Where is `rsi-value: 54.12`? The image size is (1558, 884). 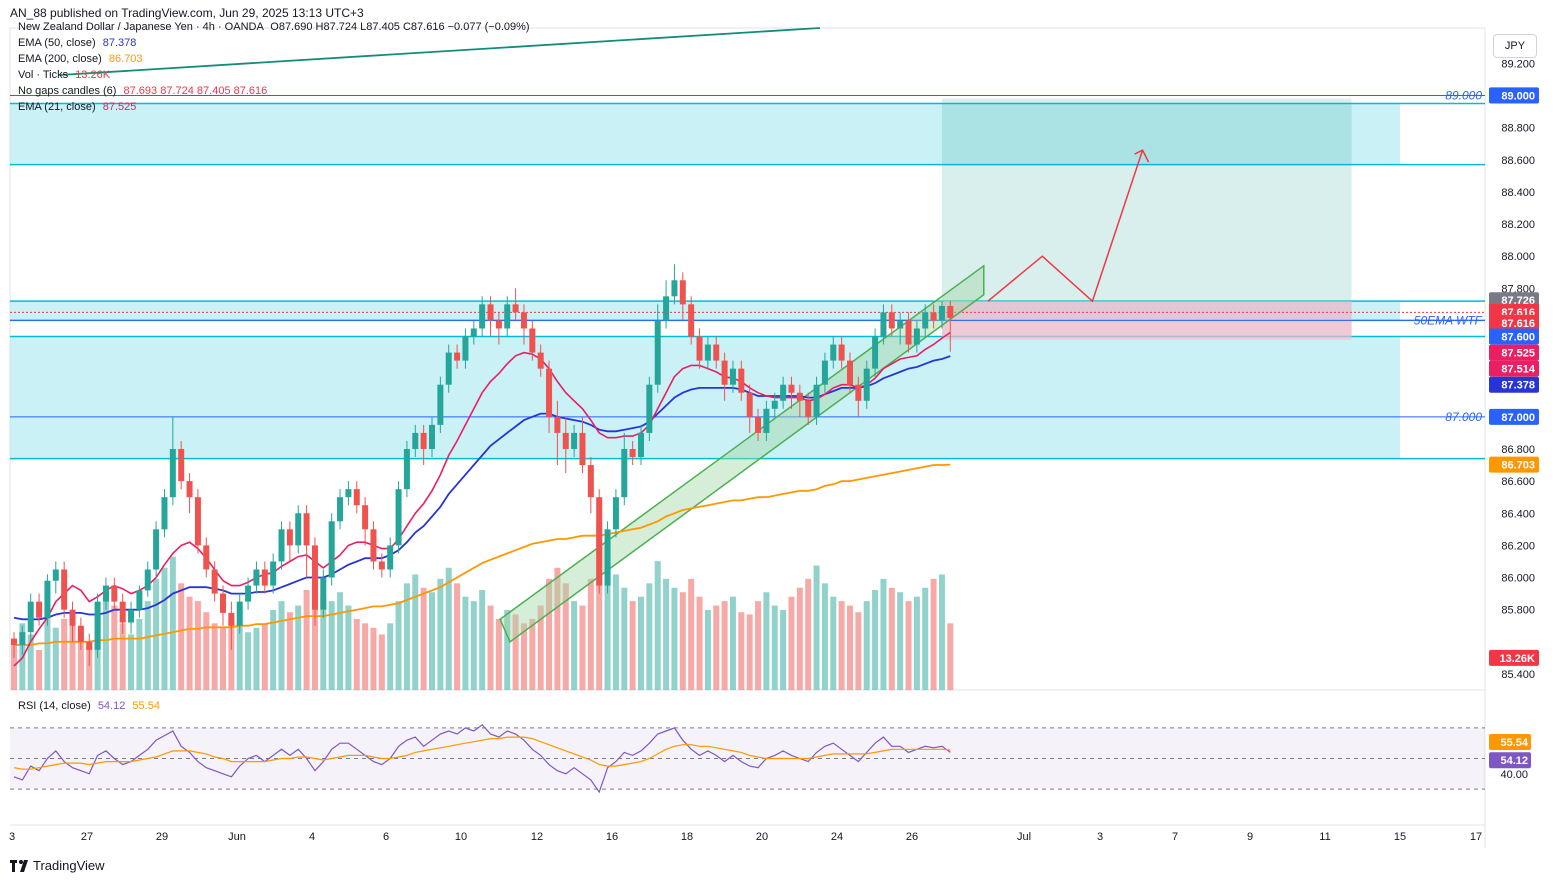 rsi-value: 54.12 is located at coordinates (111, 706).